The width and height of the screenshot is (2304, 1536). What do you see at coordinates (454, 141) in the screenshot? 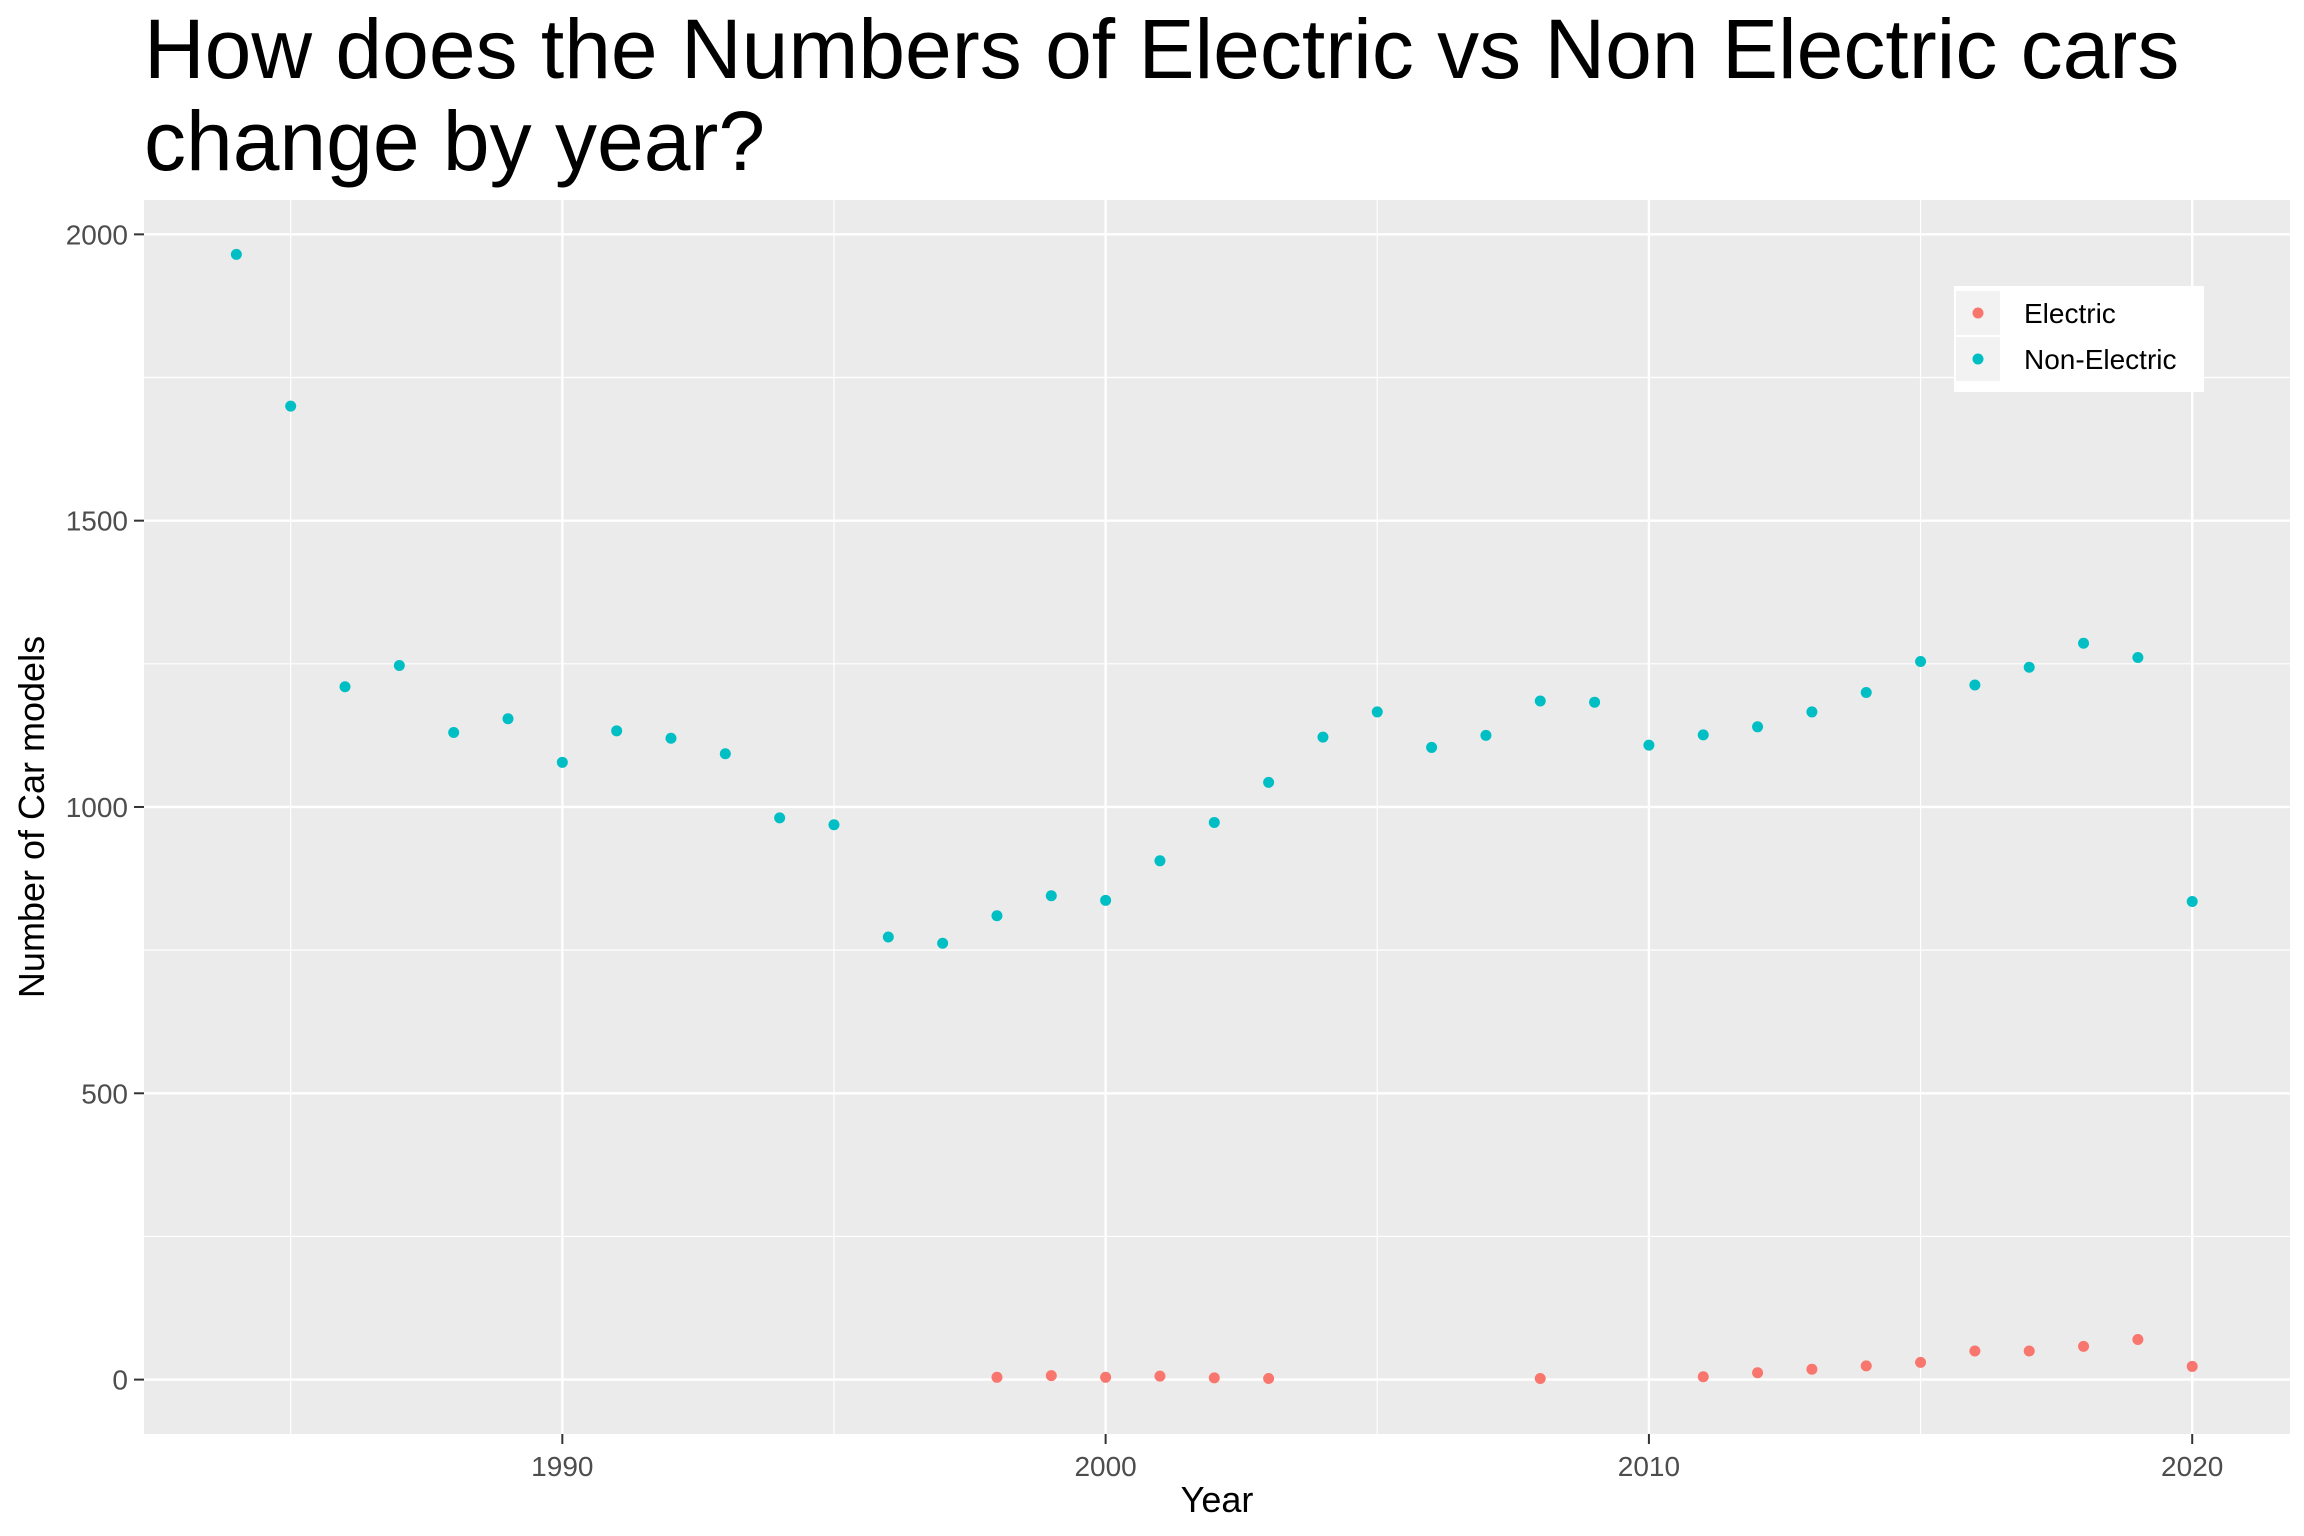
I see `chart-title-line-2: change by year?` at bounding box center [454, 141].